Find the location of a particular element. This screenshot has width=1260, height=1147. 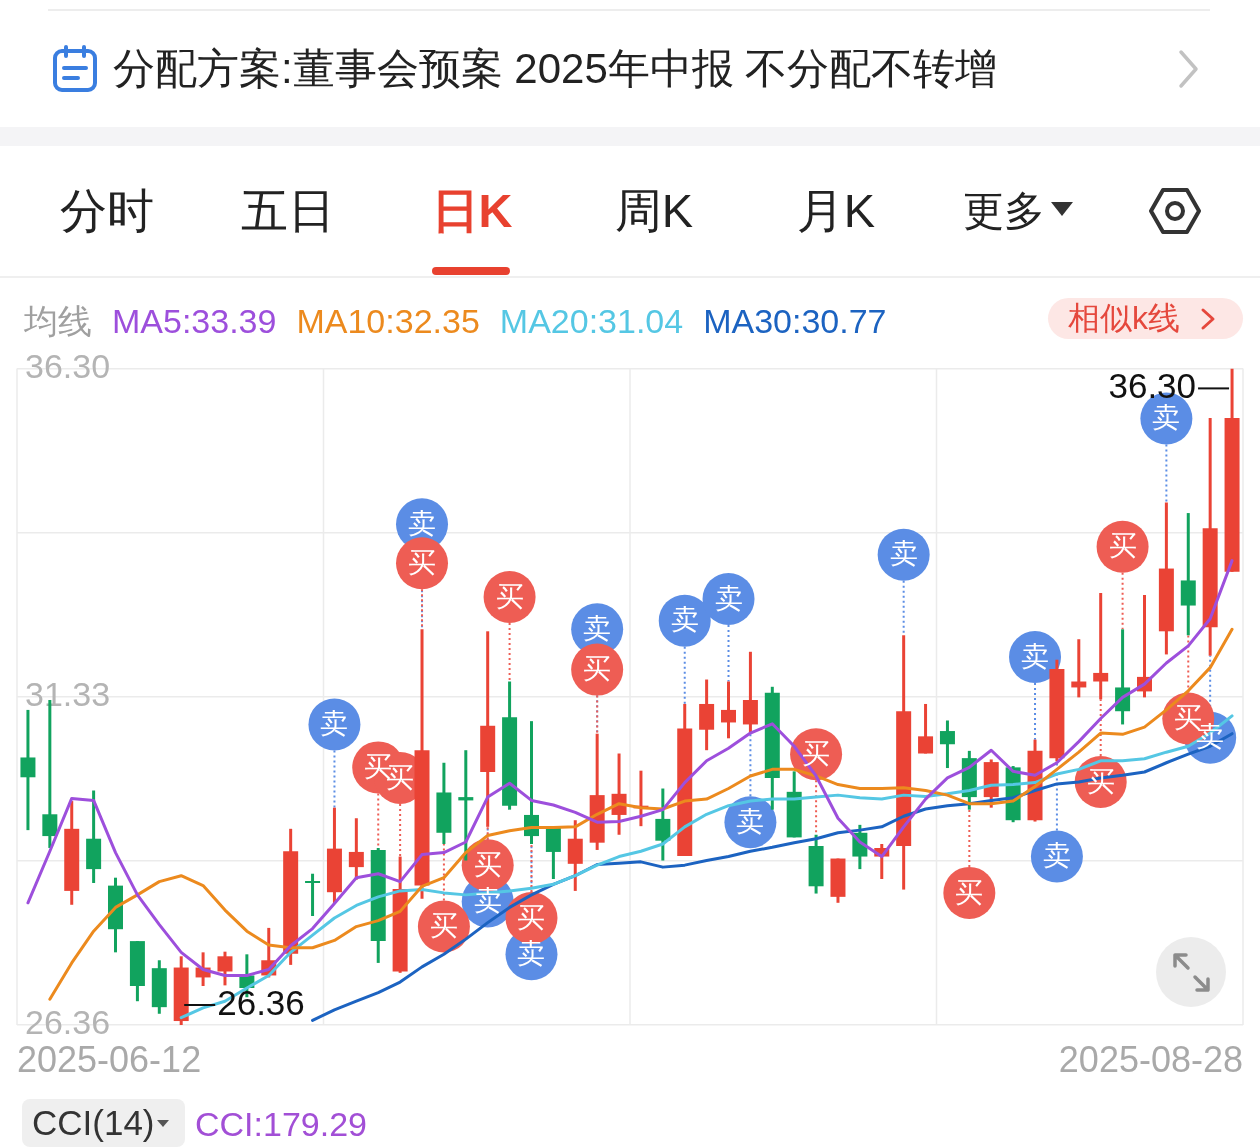

annotation: 26.36 is located at coordinates (261, 1002).